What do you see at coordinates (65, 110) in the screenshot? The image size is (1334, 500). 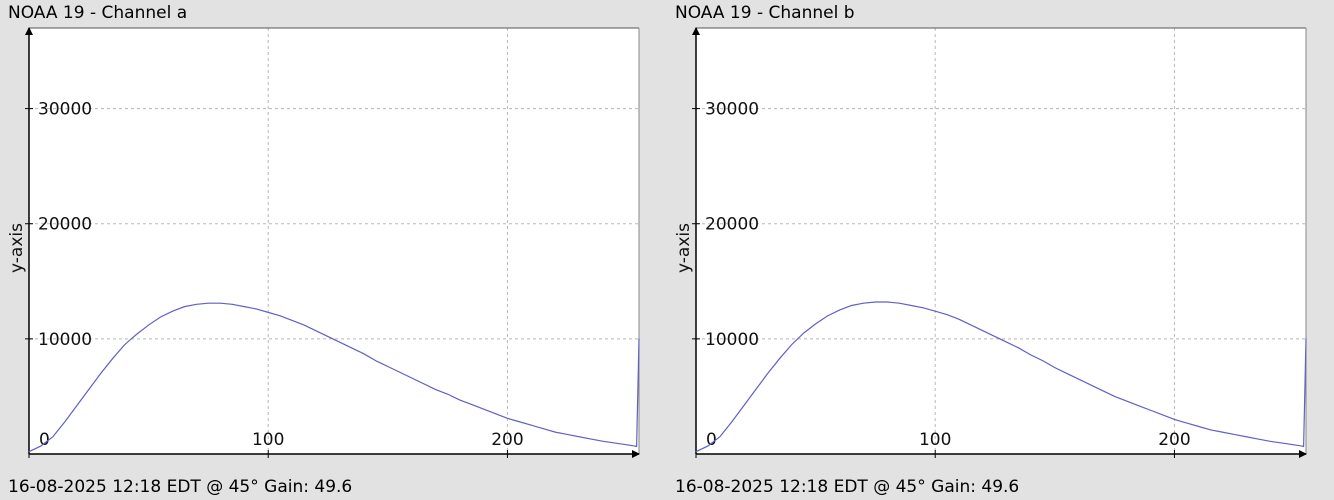 I see `y-tick-label: 30000` at bounding box center [65, 110].